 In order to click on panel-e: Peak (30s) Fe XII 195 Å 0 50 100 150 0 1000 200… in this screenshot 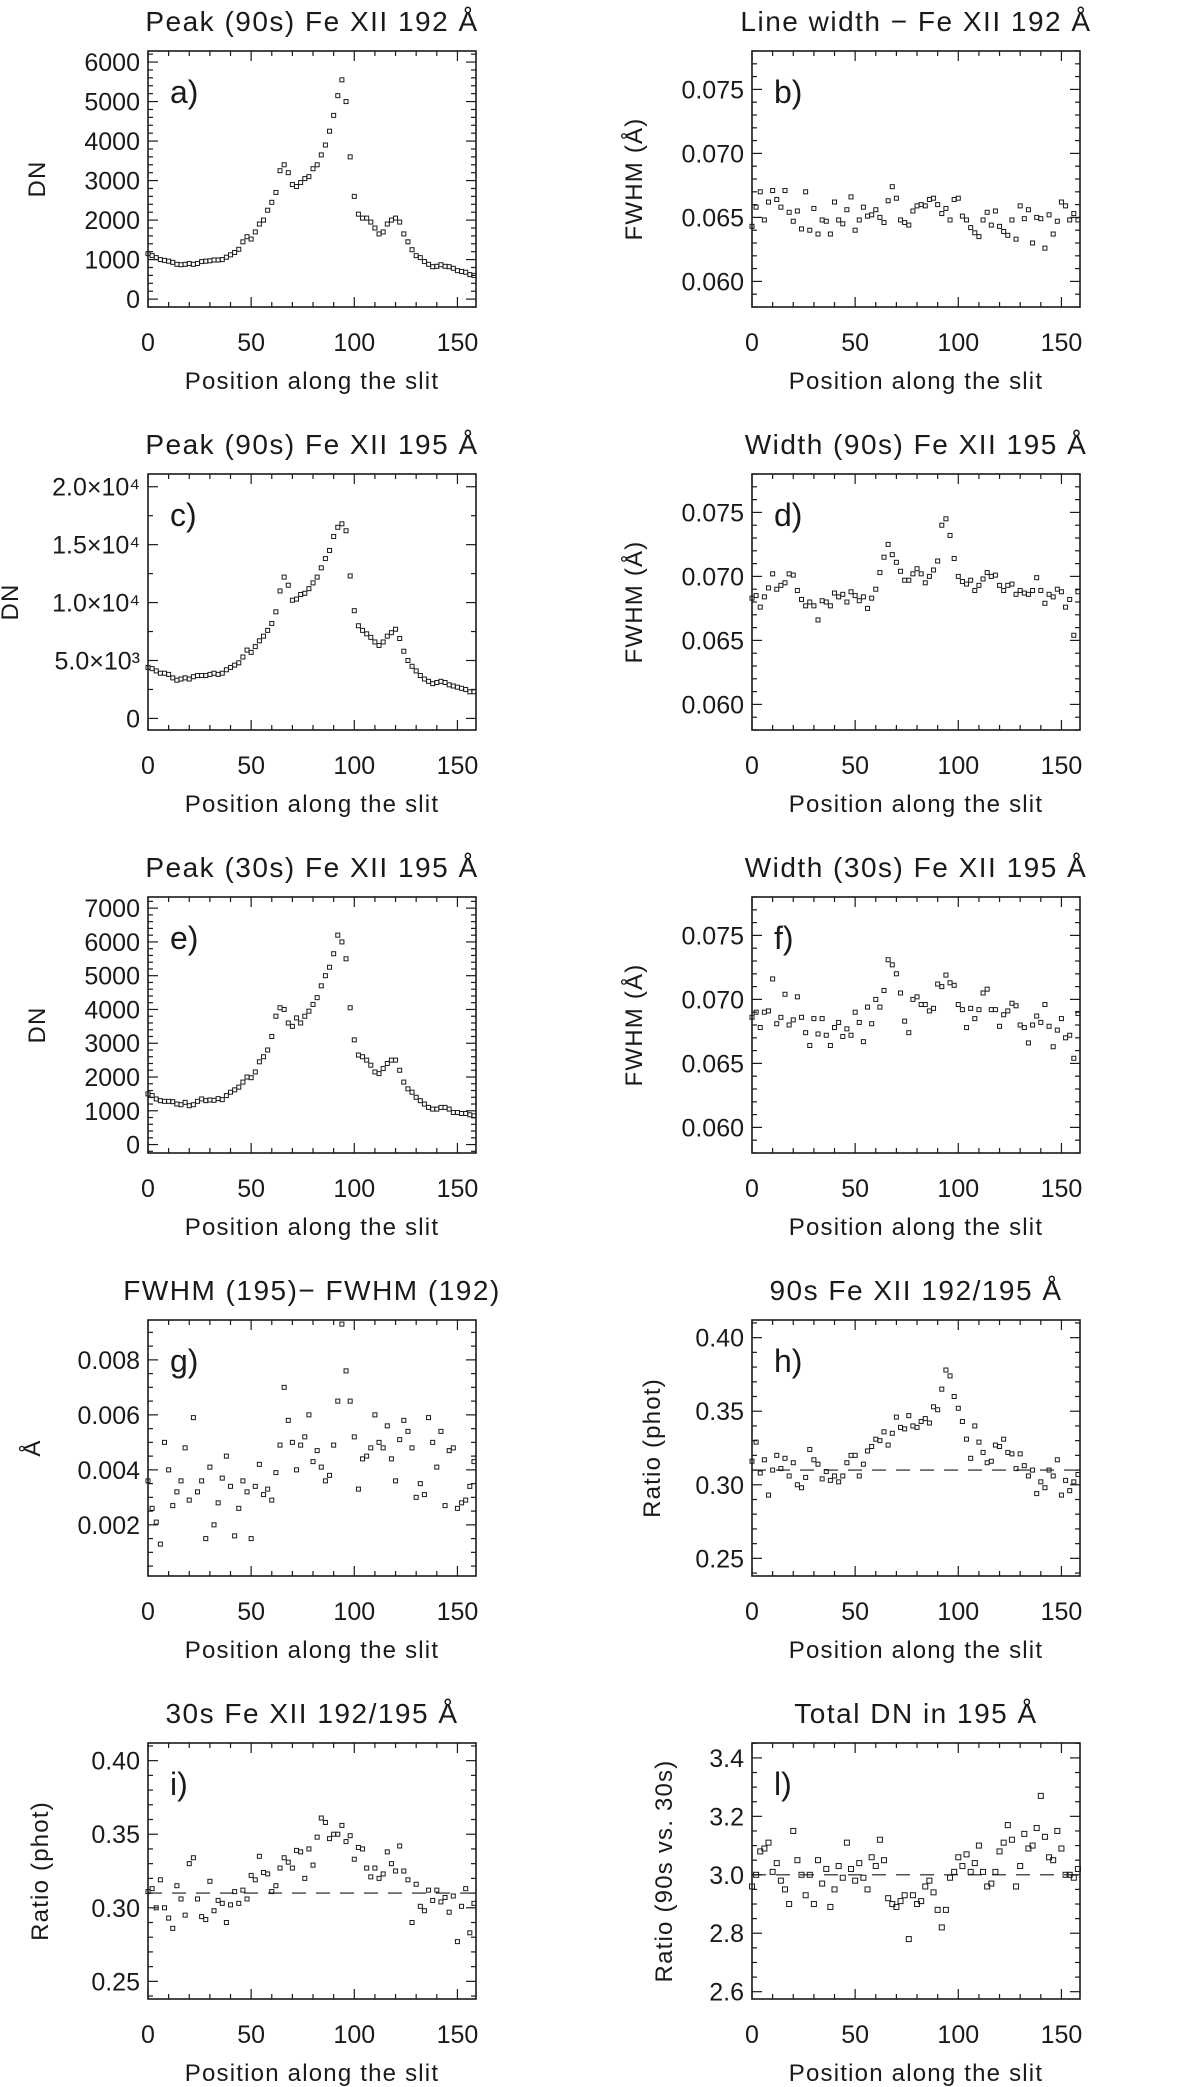, I will do `click(251, 1046)`.